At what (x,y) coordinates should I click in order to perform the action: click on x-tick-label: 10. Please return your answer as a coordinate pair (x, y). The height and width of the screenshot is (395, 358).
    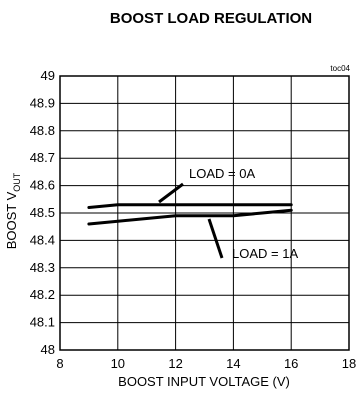
    Looking at the image, I should click on (118, 363).